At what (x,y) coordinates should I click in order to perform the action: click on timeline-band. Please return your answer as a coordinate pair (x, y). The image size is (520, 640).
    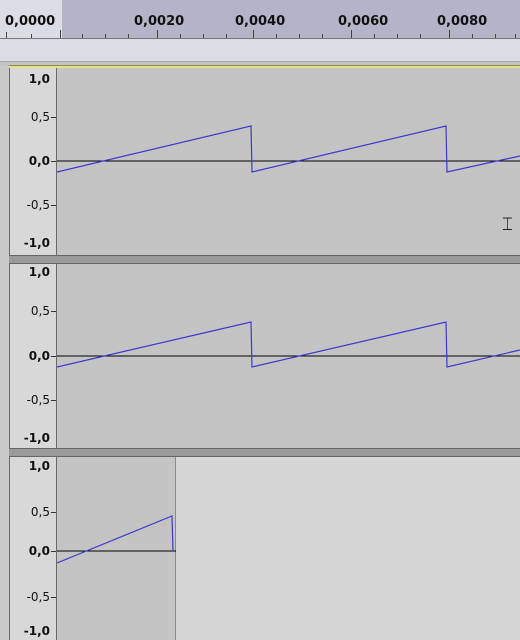
    Looking at the image, I should click on (260, 50).